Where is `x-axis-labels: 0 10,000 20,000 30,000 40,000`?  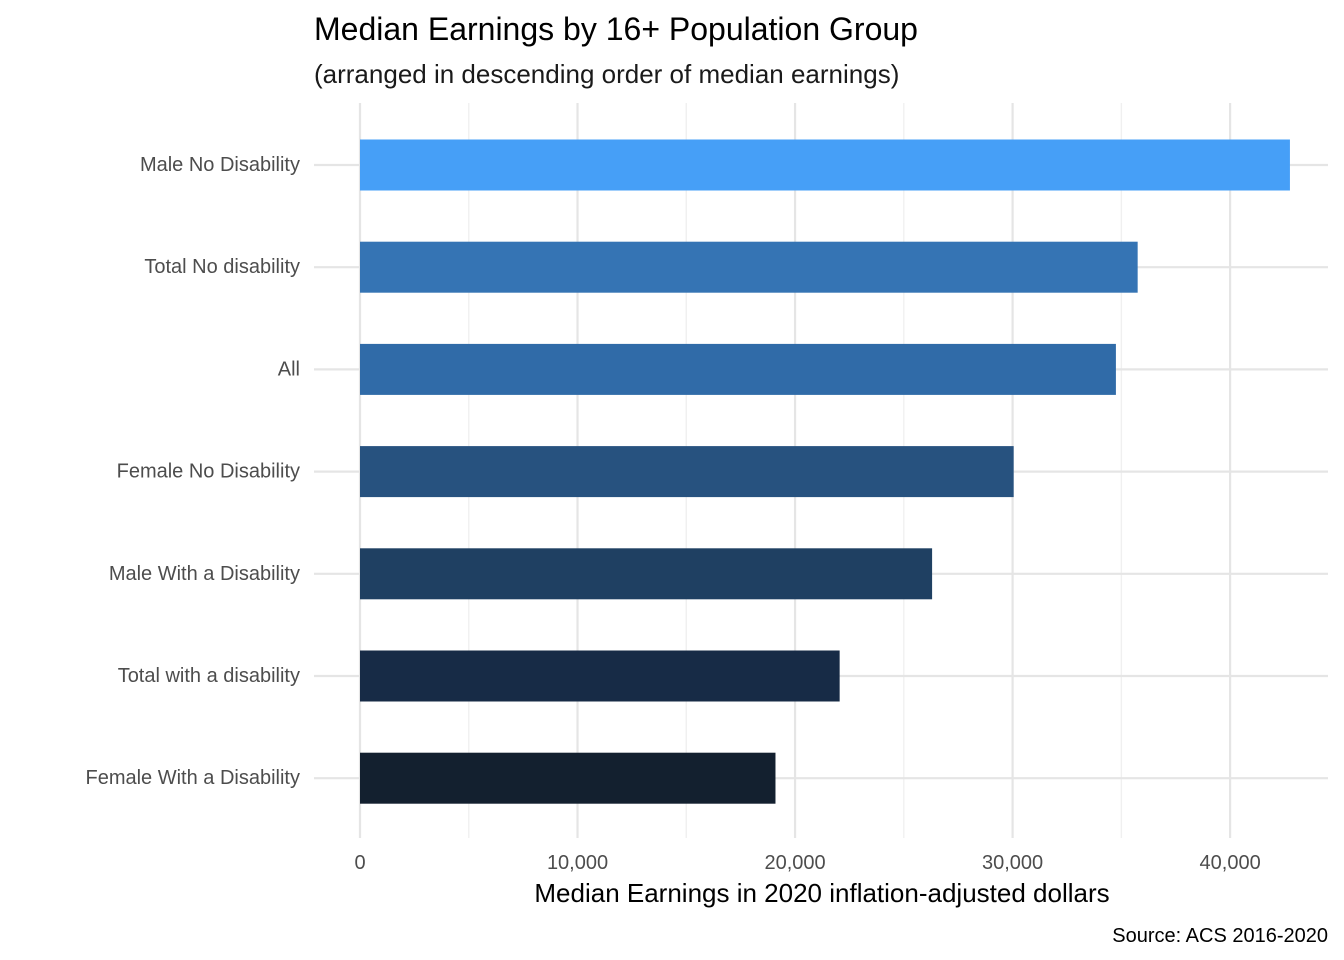
x-axis-labels: 0 10,000 20,000 30,000 40,000 is located at coordinates (807, 863).